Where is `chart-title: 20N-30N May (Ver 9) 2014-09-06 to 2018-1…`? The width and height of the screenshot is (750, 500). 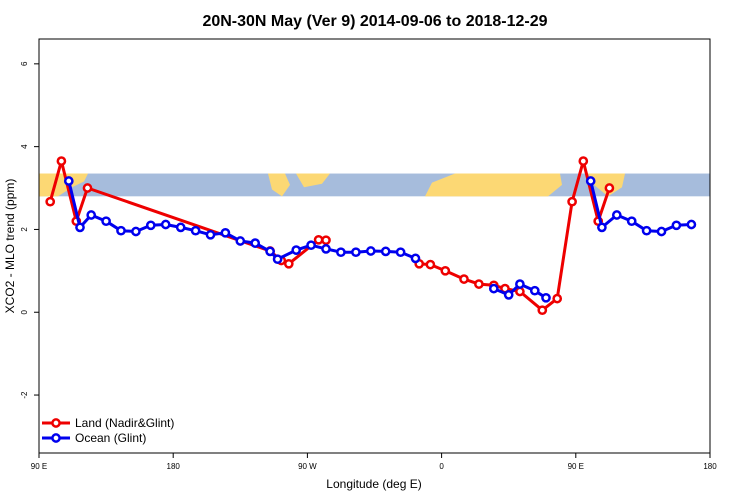 chart-title: 20N-30N May (Ver 9) 2014-09-06 to 2018-1… is located at coordinates (374, 21).